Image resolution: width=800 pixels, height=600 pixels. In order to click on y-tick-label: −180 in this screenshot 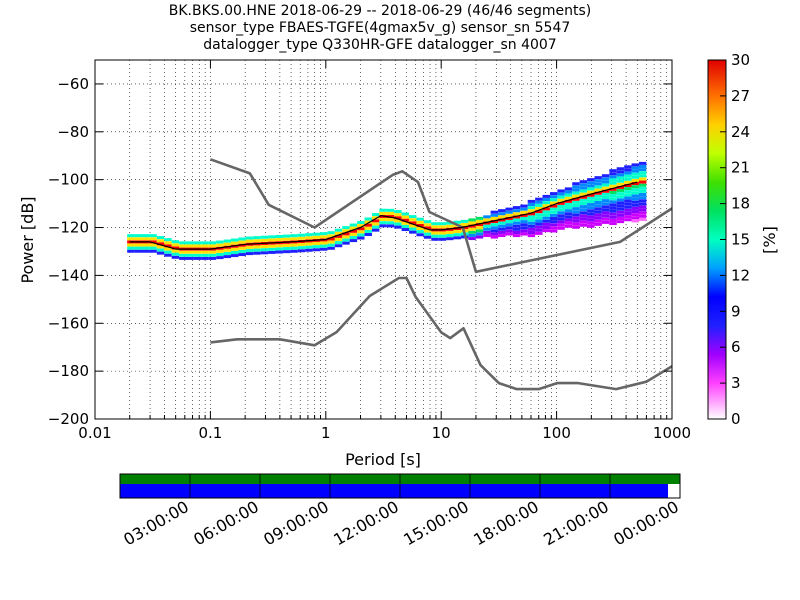, I will do `click(68, 371)`.